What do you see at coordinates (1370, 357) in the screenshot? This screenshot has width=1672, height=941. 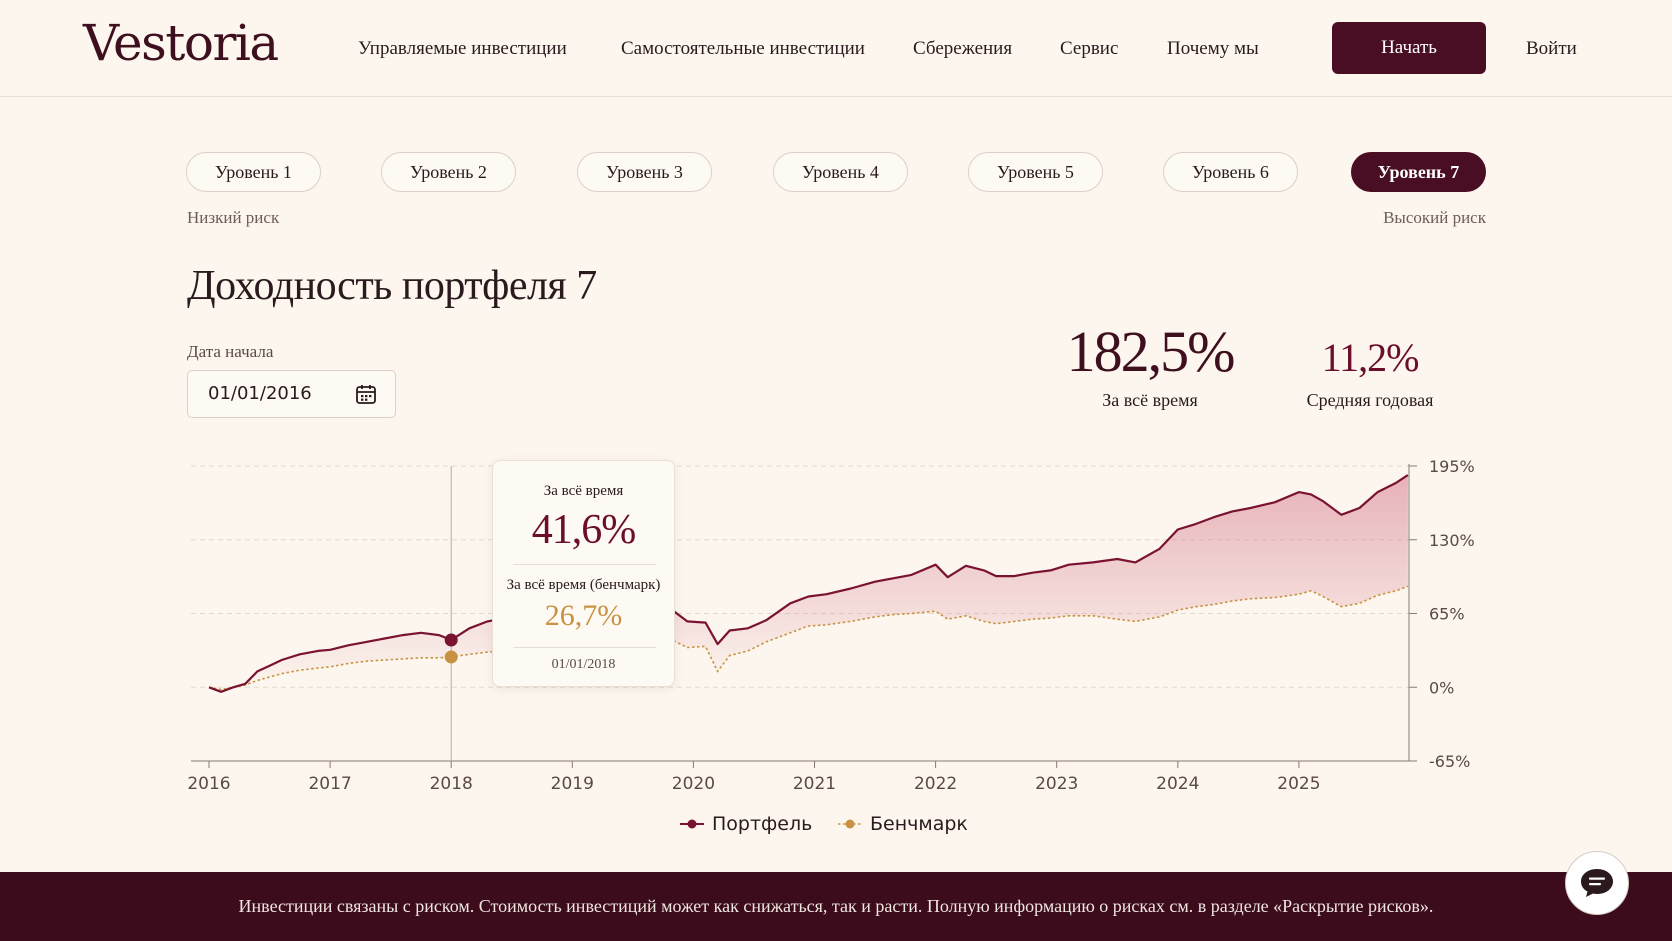 I see `annual-return-value: 11,2%` at bounding box center [1370, 357].